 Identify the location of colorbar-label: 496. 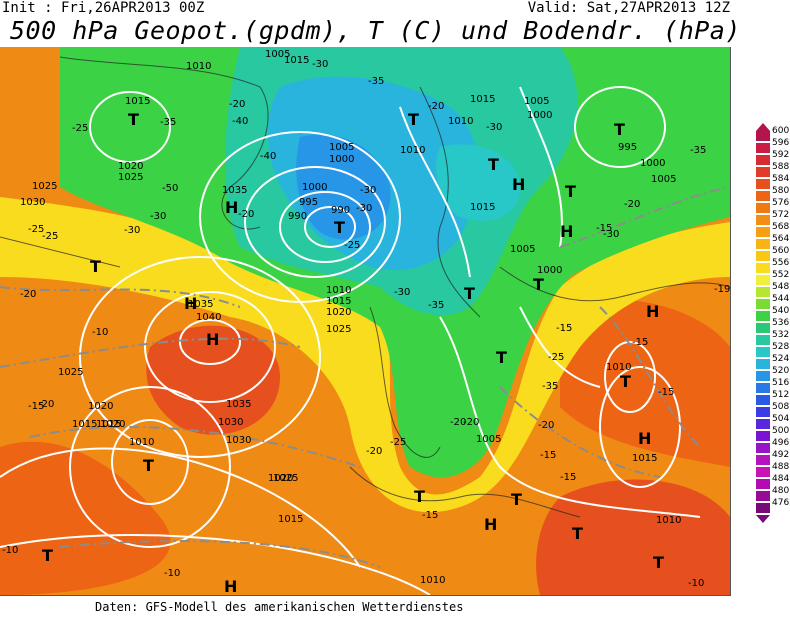
(781, 443).